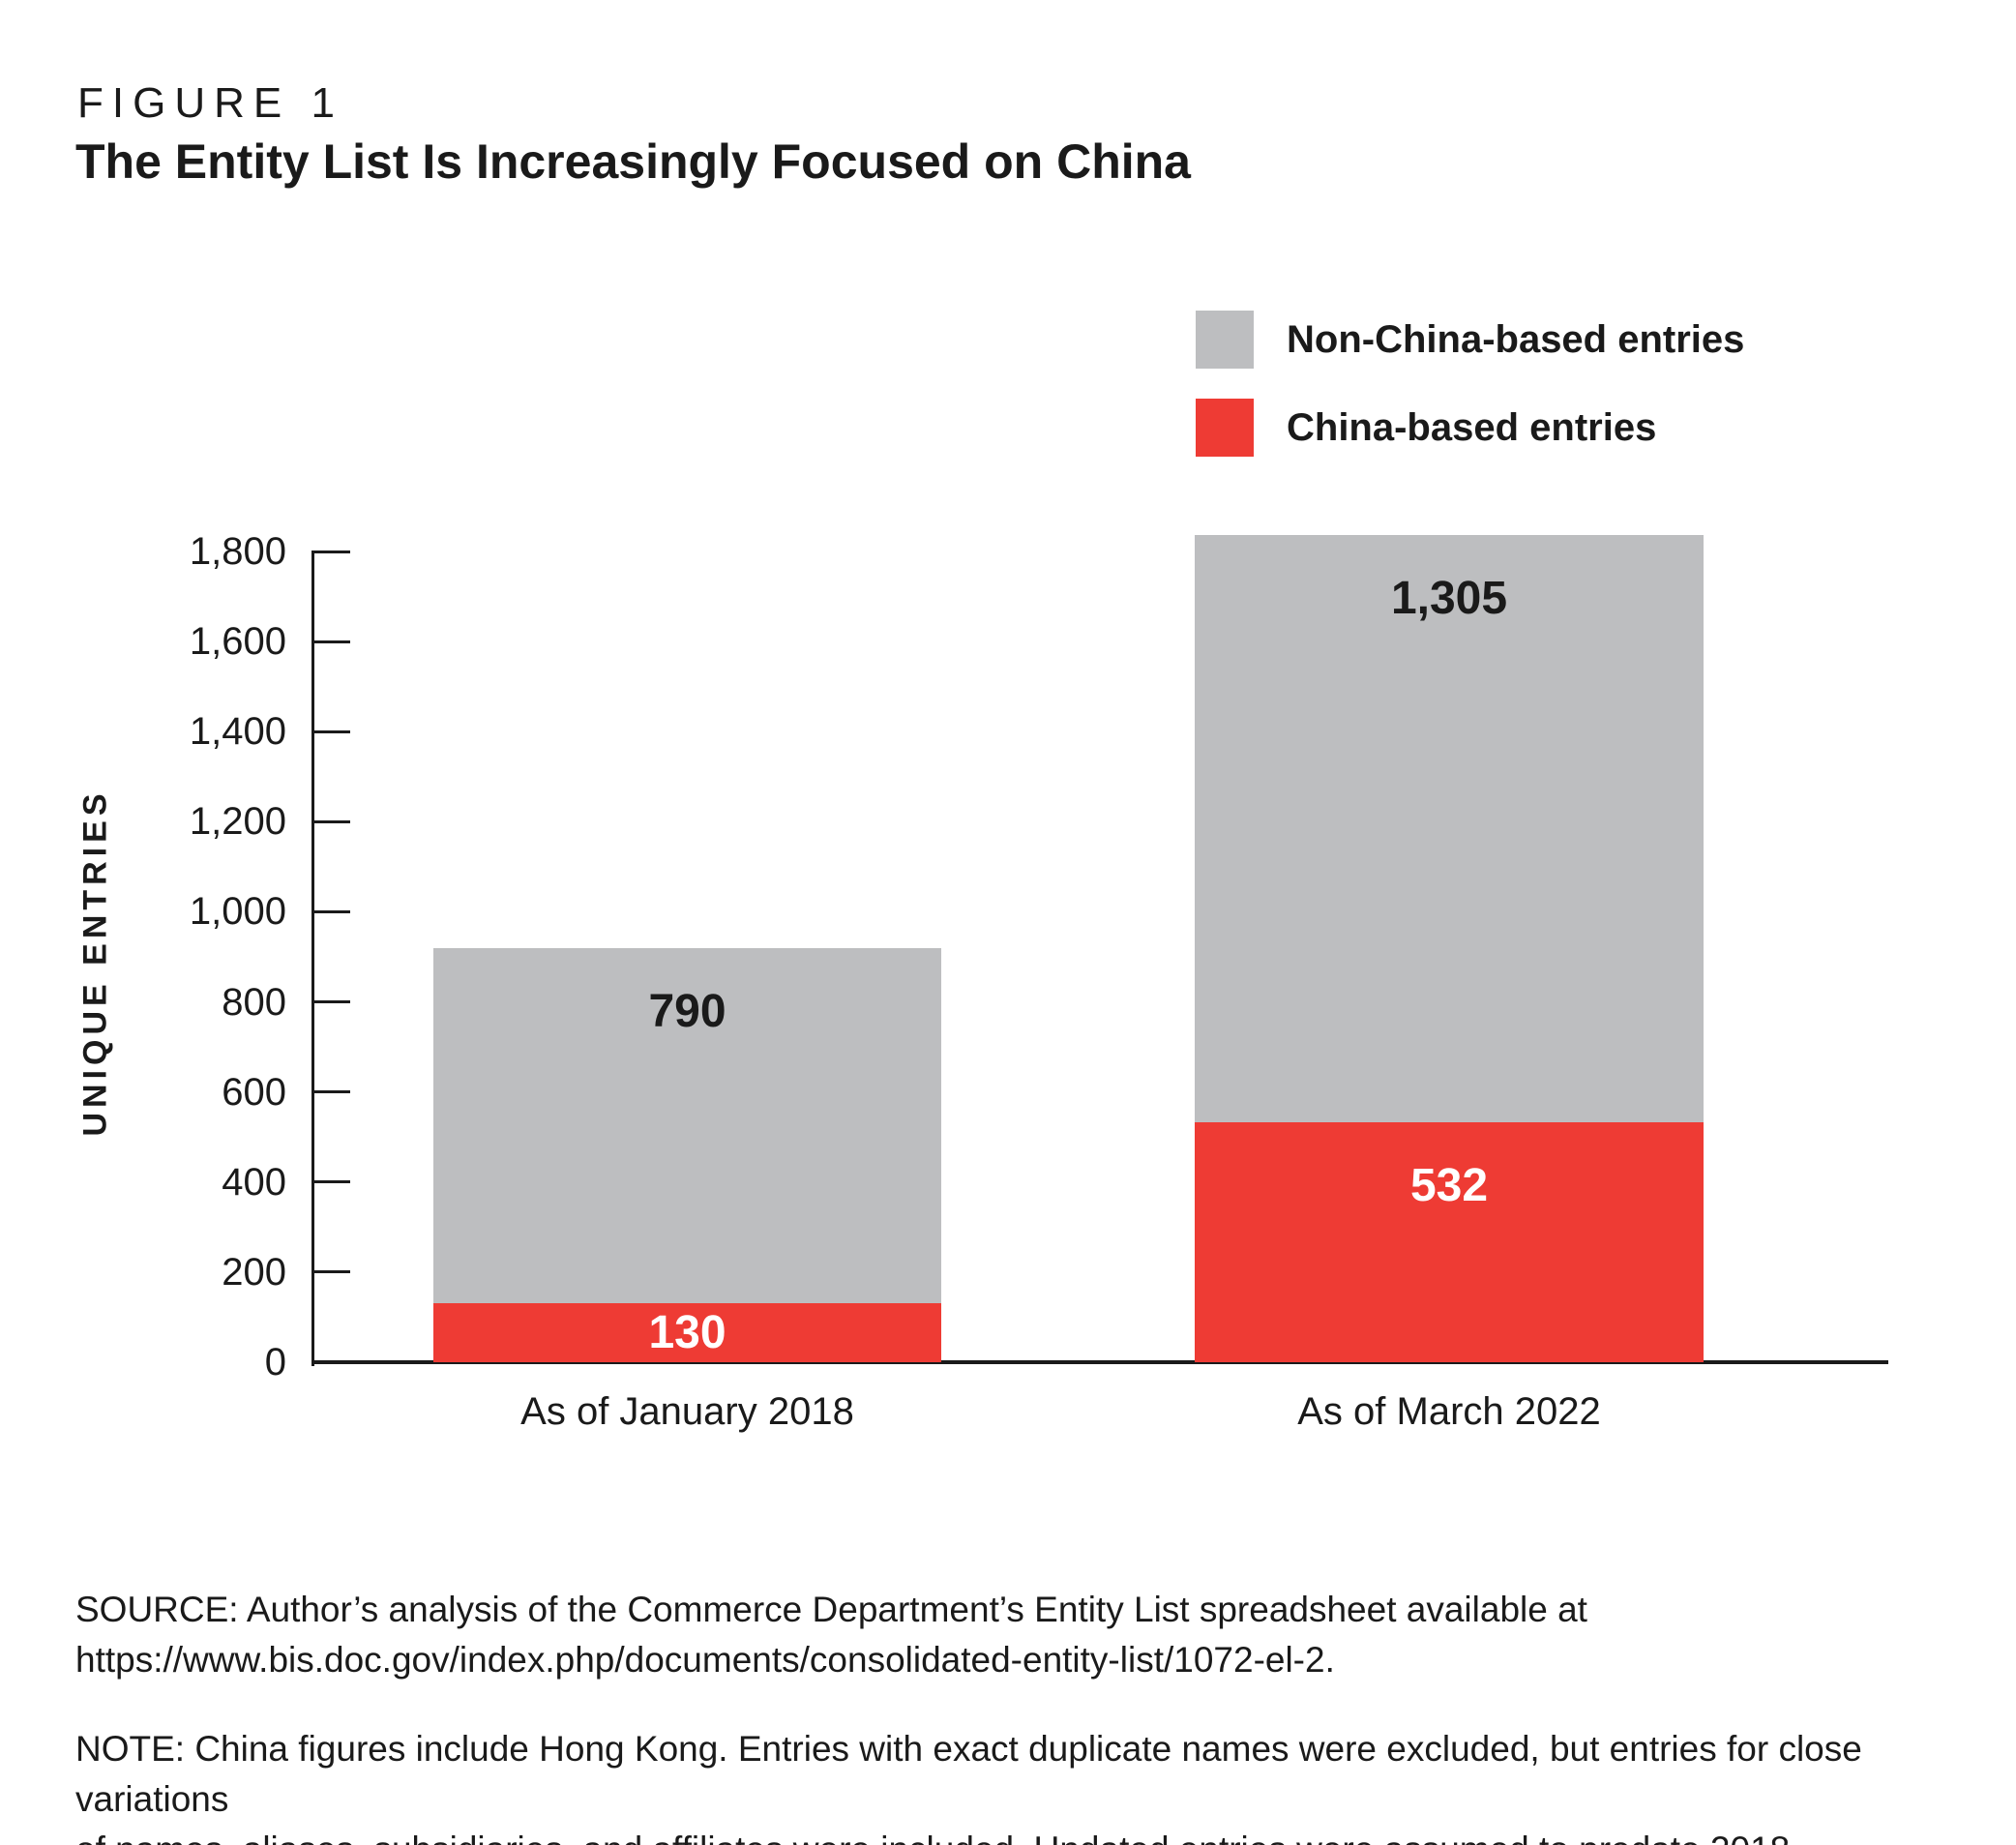  Describe the element at coordinates (687, 1011) in the screenshot. I see `bar-segment-value: 790` at that location.